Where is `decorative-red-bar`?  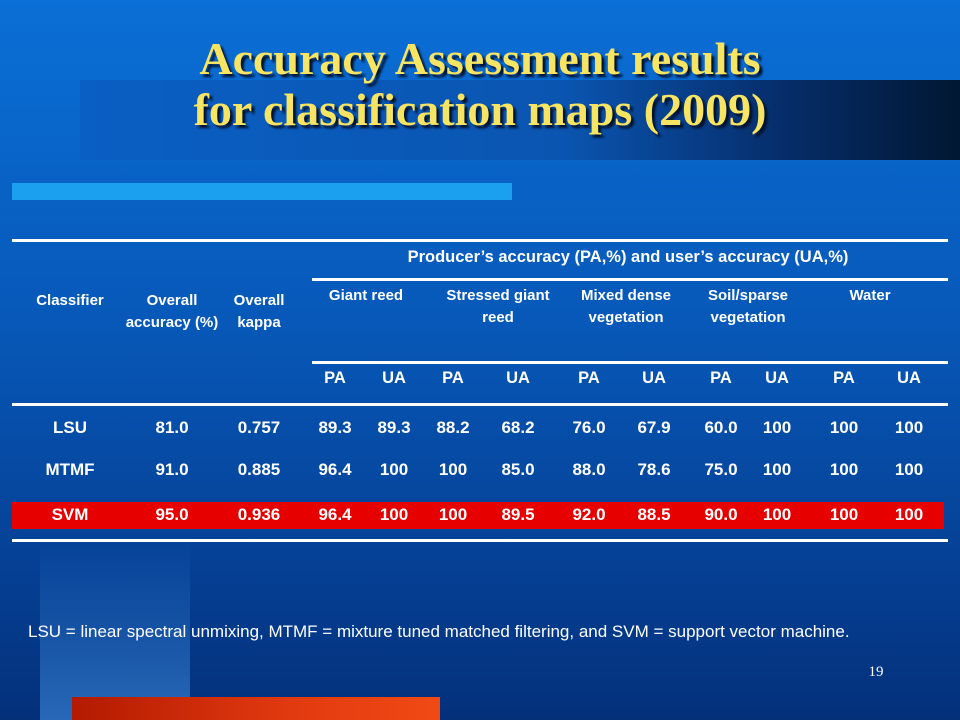
decorative-red-bar is located at coordinates (256, 708).